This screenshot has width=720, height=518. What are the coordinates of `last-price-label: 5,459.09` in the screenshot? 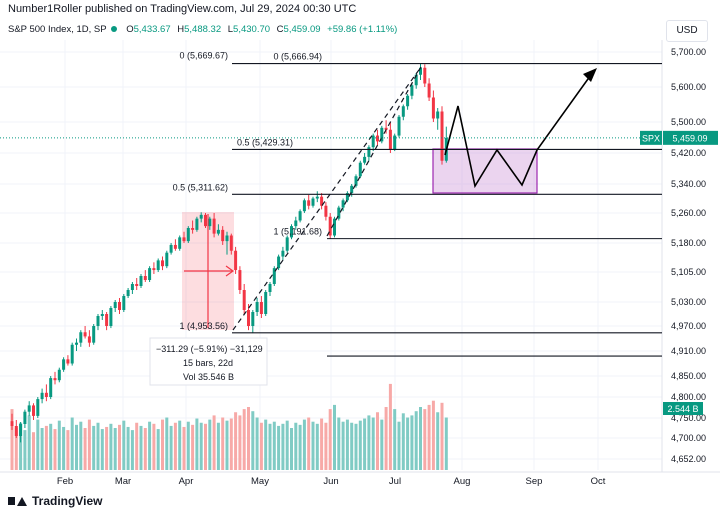 It's located at (689, 138).